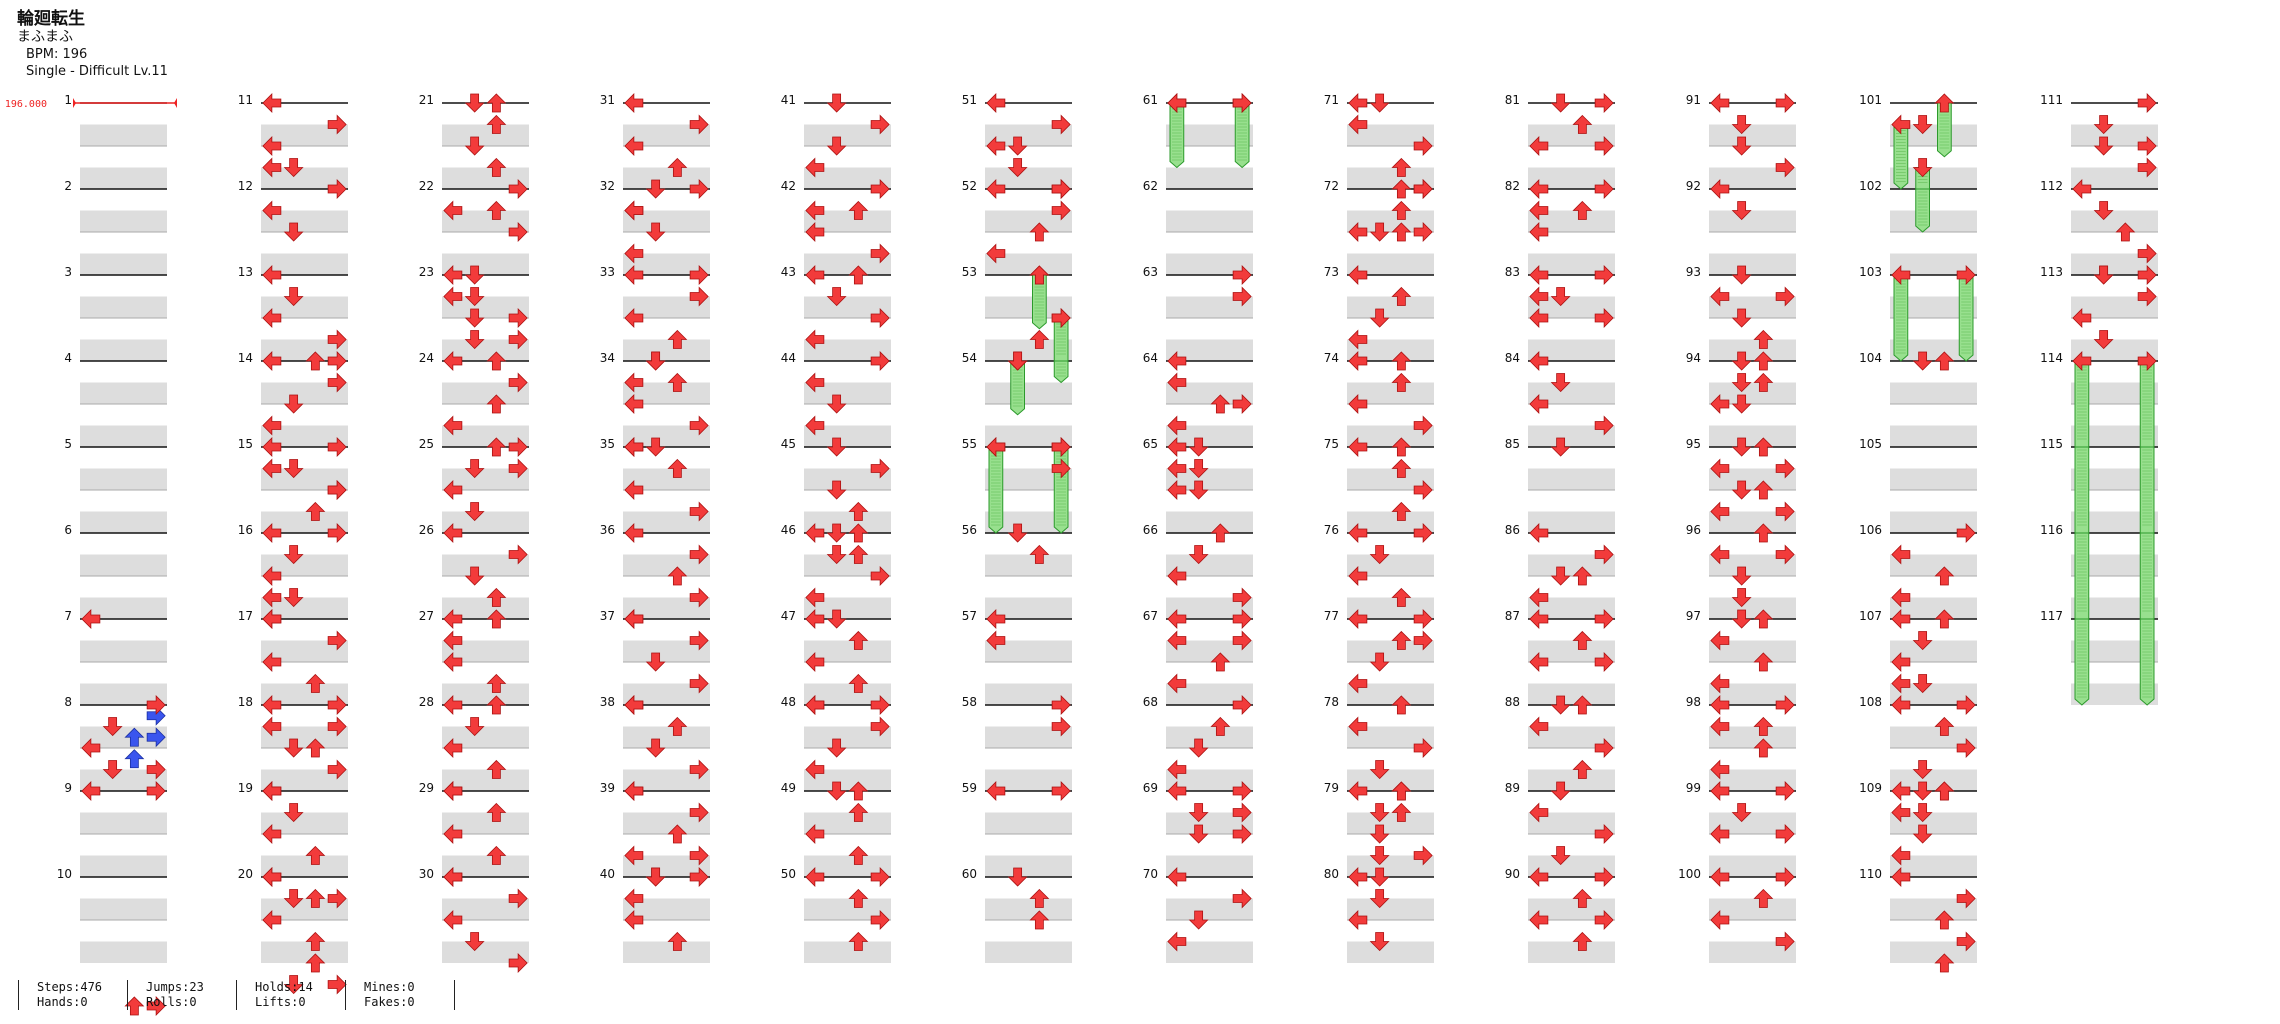  What do you see at coordinates (426, 186) in the screenshot?
I see `measure-number: 22` at bounding box center [426, 186].